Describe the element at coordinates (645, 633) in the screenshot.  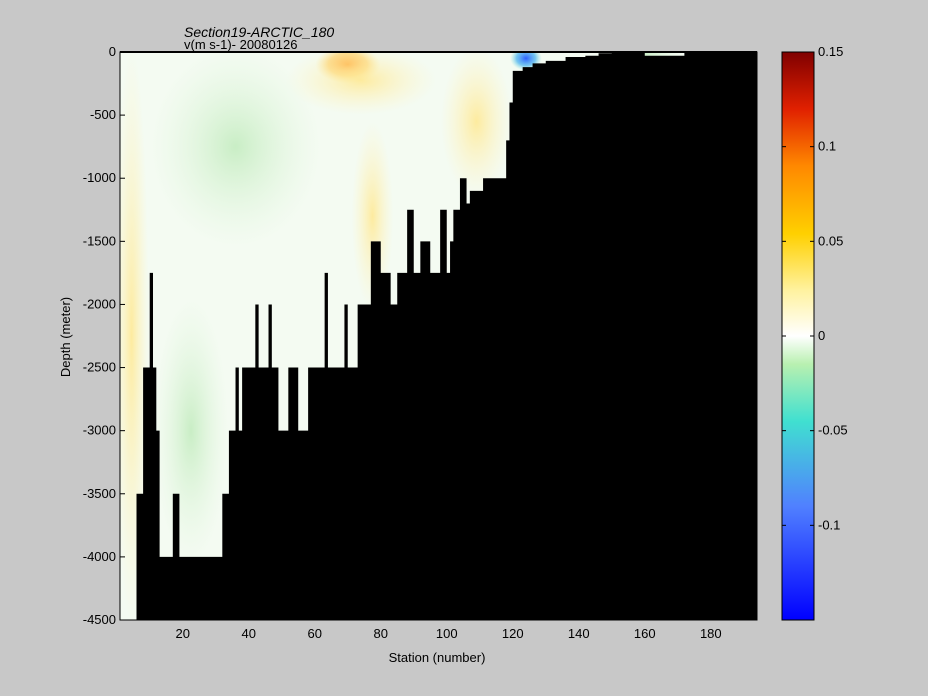
I see `x-tick-label: 160` at that location.